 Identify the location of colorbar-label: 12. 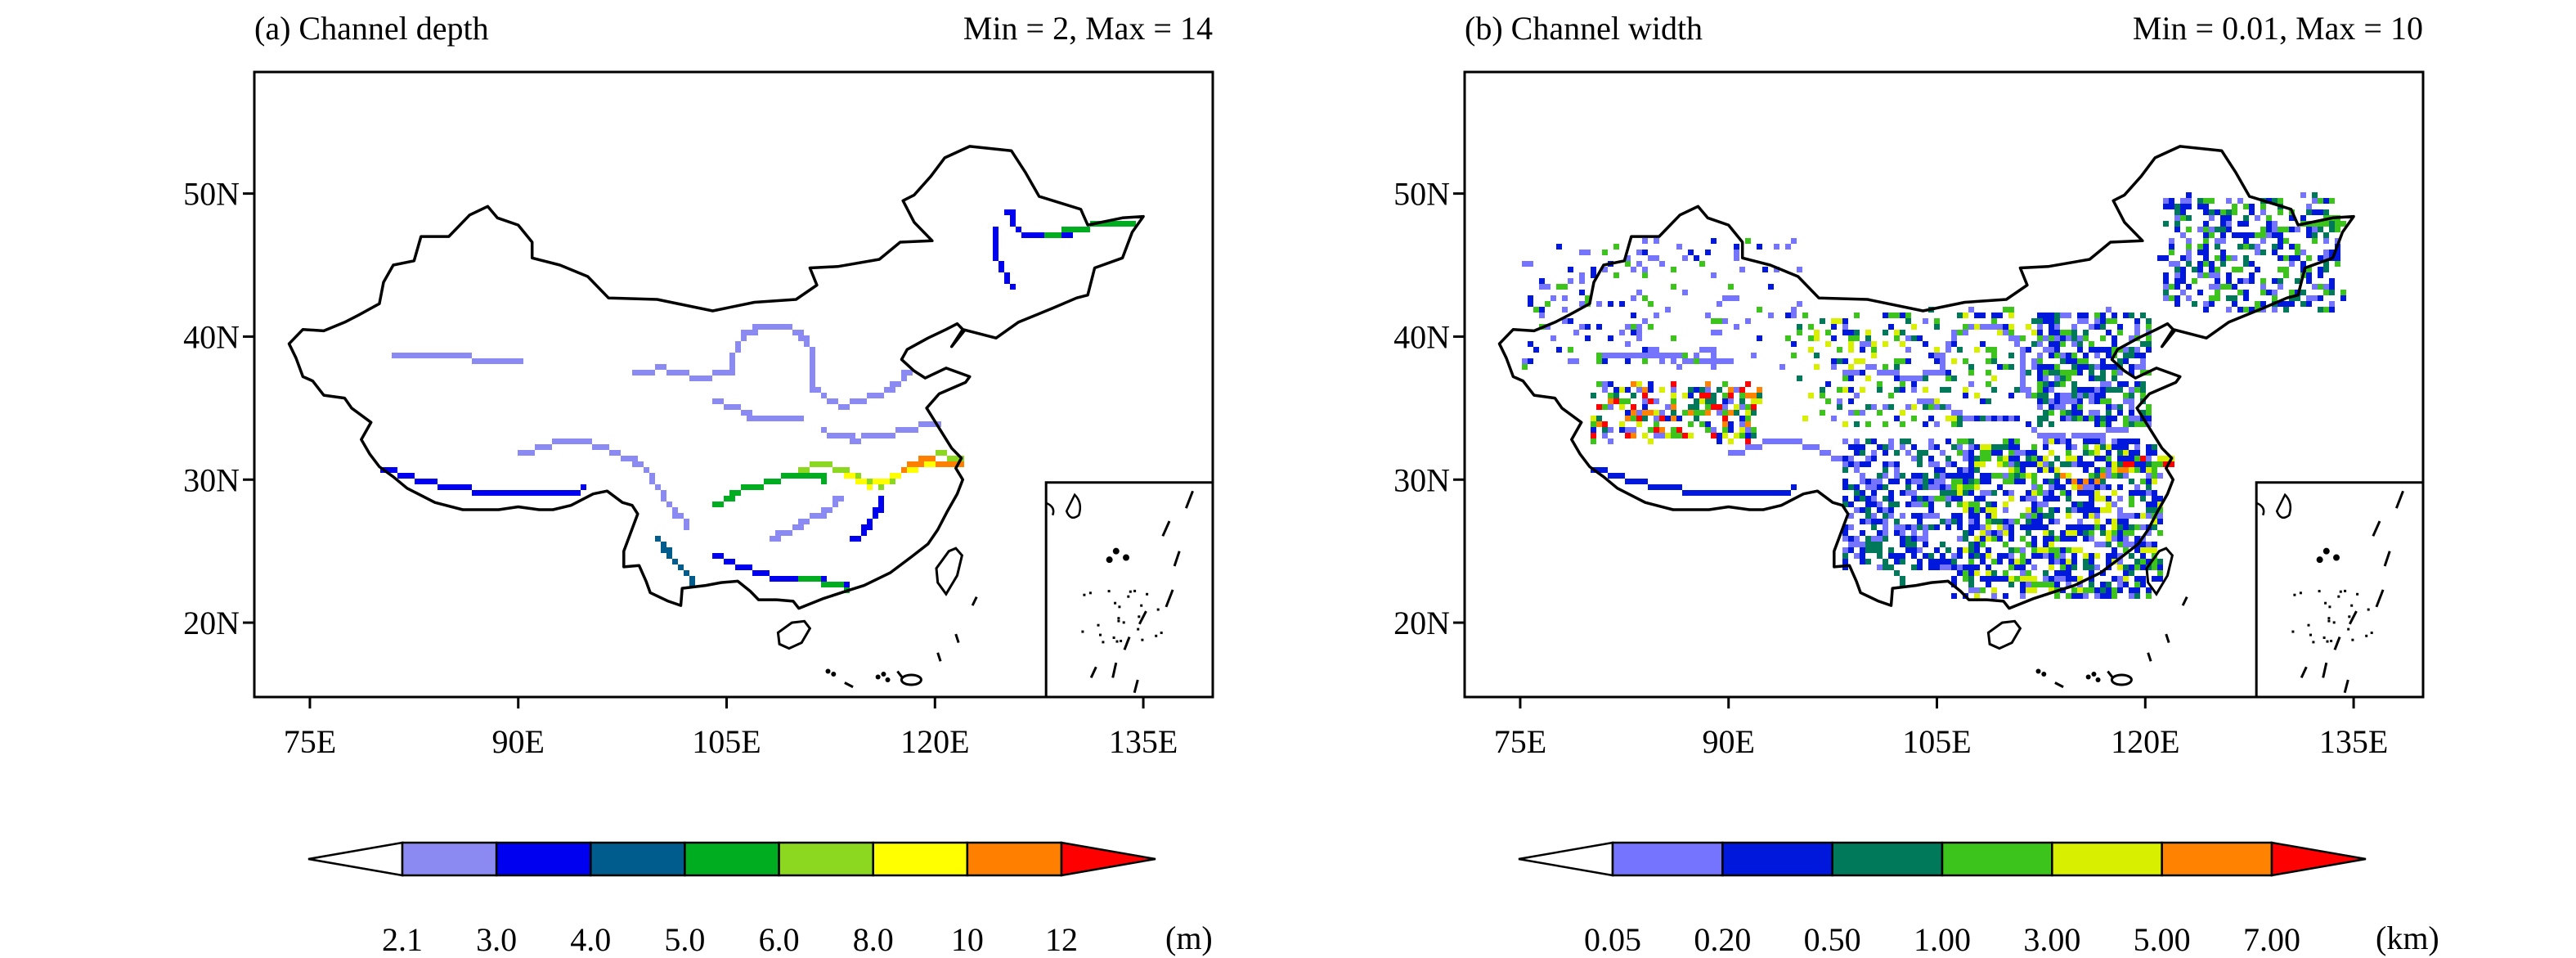
(1061, 940).